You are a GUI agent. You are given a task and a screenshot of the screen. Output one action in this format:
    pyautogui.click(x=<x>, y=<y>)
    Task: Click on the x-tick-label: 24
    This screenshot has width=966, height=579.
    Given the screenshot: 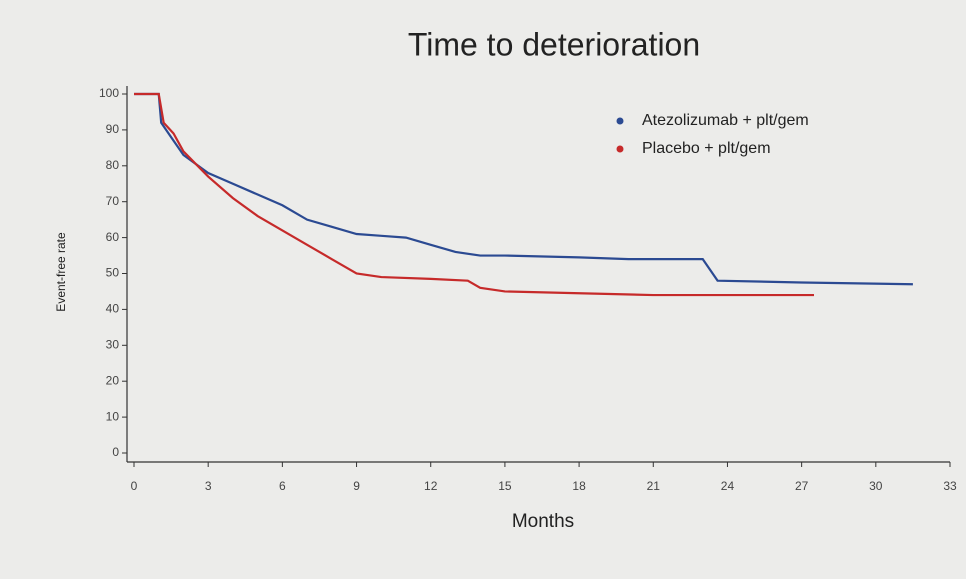 What is the action you would take?
    pyautogui.click(x=728, y=486)
    